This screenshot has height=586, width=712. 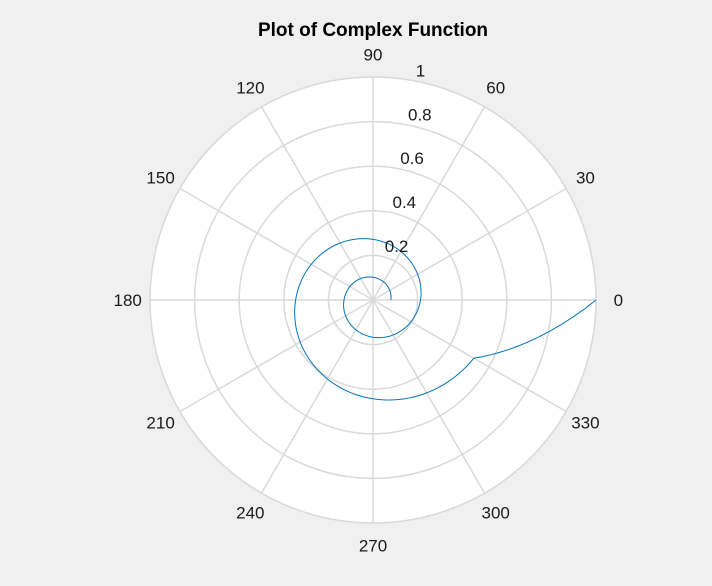 What do you see at coordinates (420, 114) in the screenshot?
I see `r-tick-label: 0.8` at bounding box center [420, 114].